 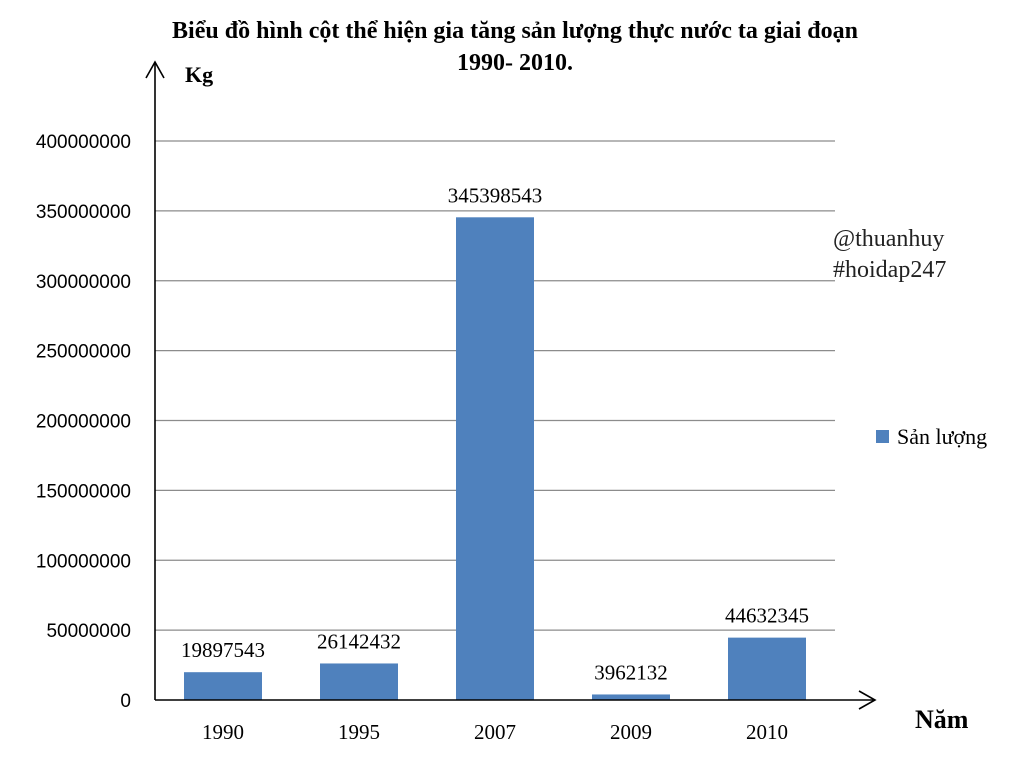 What do you see at coordinates (631, 732) in the screenshot?
I see `x-tick-label-2009: 2009` at bounding box center [631, 732].